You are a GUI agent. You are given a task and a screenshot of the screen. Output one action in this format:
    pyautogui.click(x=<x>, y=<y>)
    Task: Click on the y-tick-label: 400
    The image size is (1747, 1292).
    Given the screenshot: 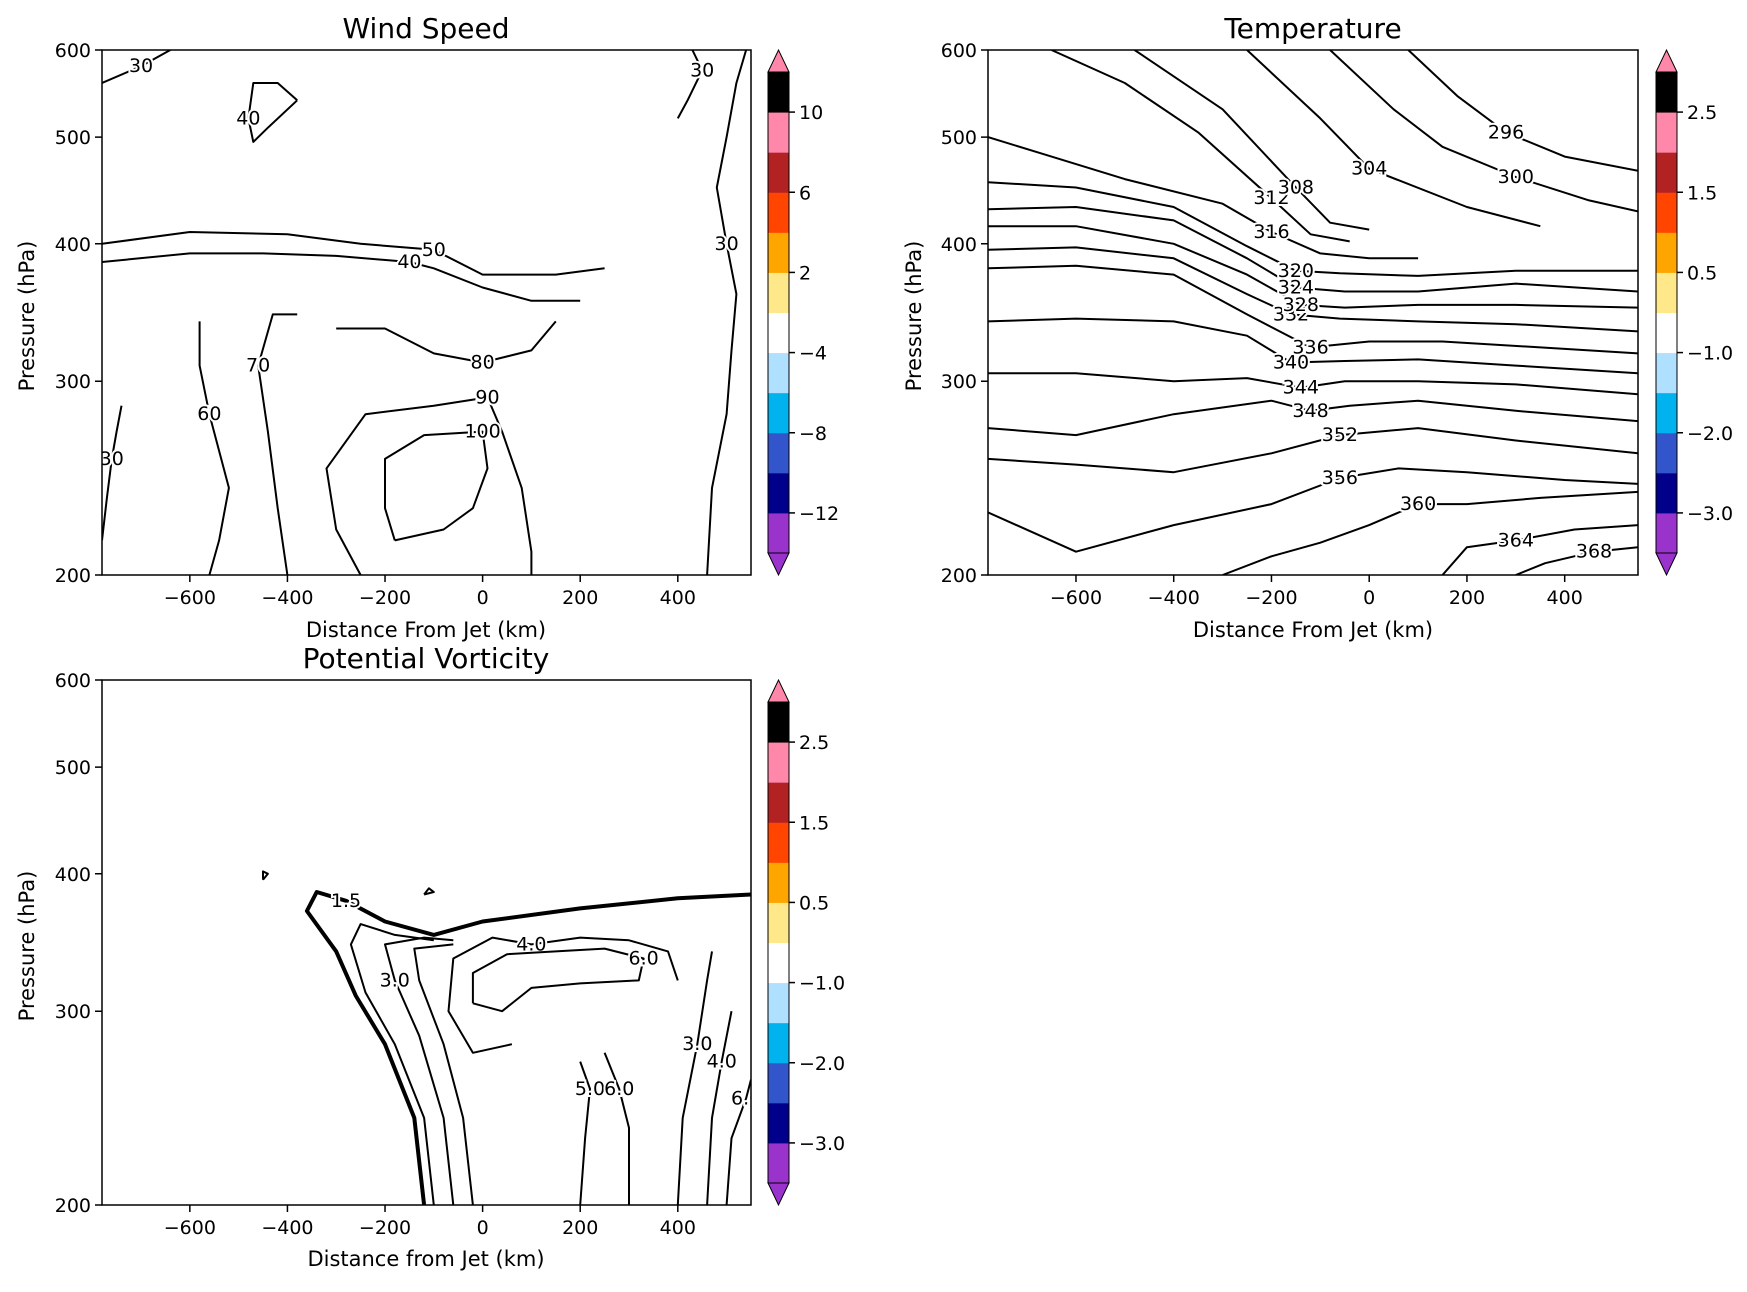 What is the action you would take?
    pyautogui.click(x=959, y=245)
    